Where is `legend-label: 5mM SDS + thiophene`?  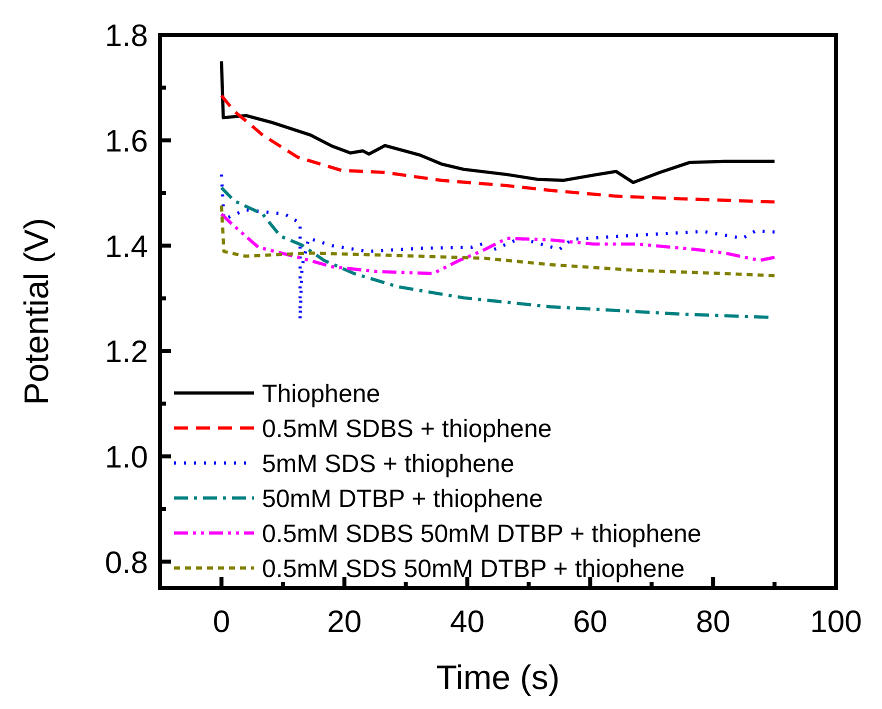 legend-label: 5mM SDS + thiophene is located at coordinates (388, 464).